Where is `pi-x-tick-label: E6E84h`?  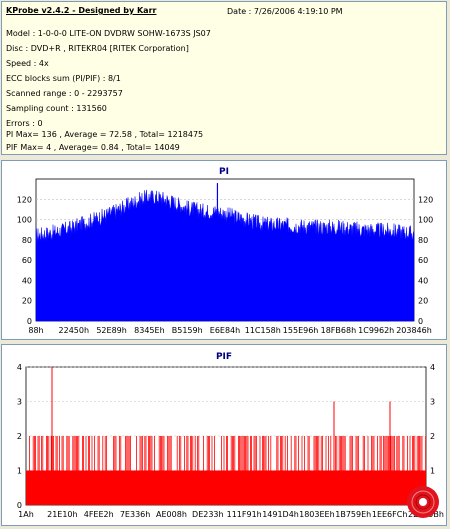
pi-x-tick-label: E6E84h is located at coordinates (225, 330).